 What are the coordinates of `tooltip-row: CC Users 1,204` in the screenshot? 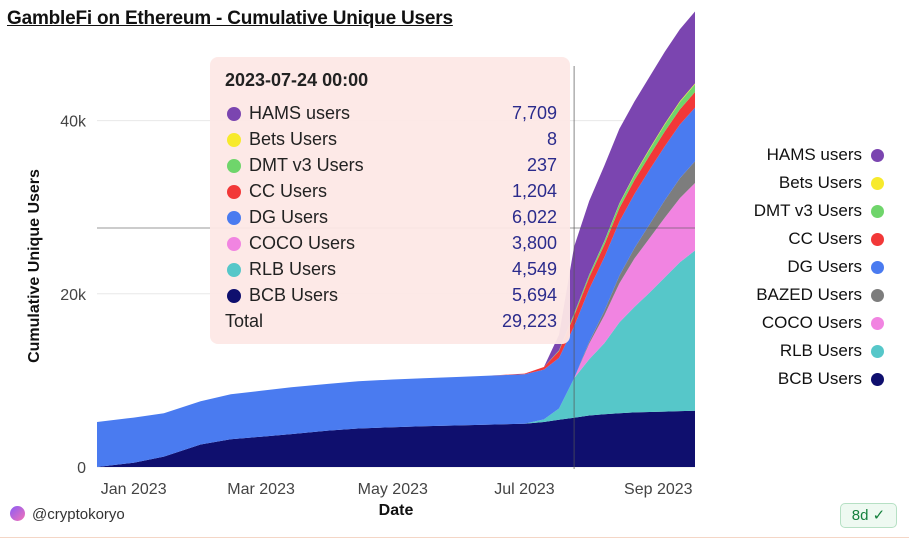 It's located at (391, 192).